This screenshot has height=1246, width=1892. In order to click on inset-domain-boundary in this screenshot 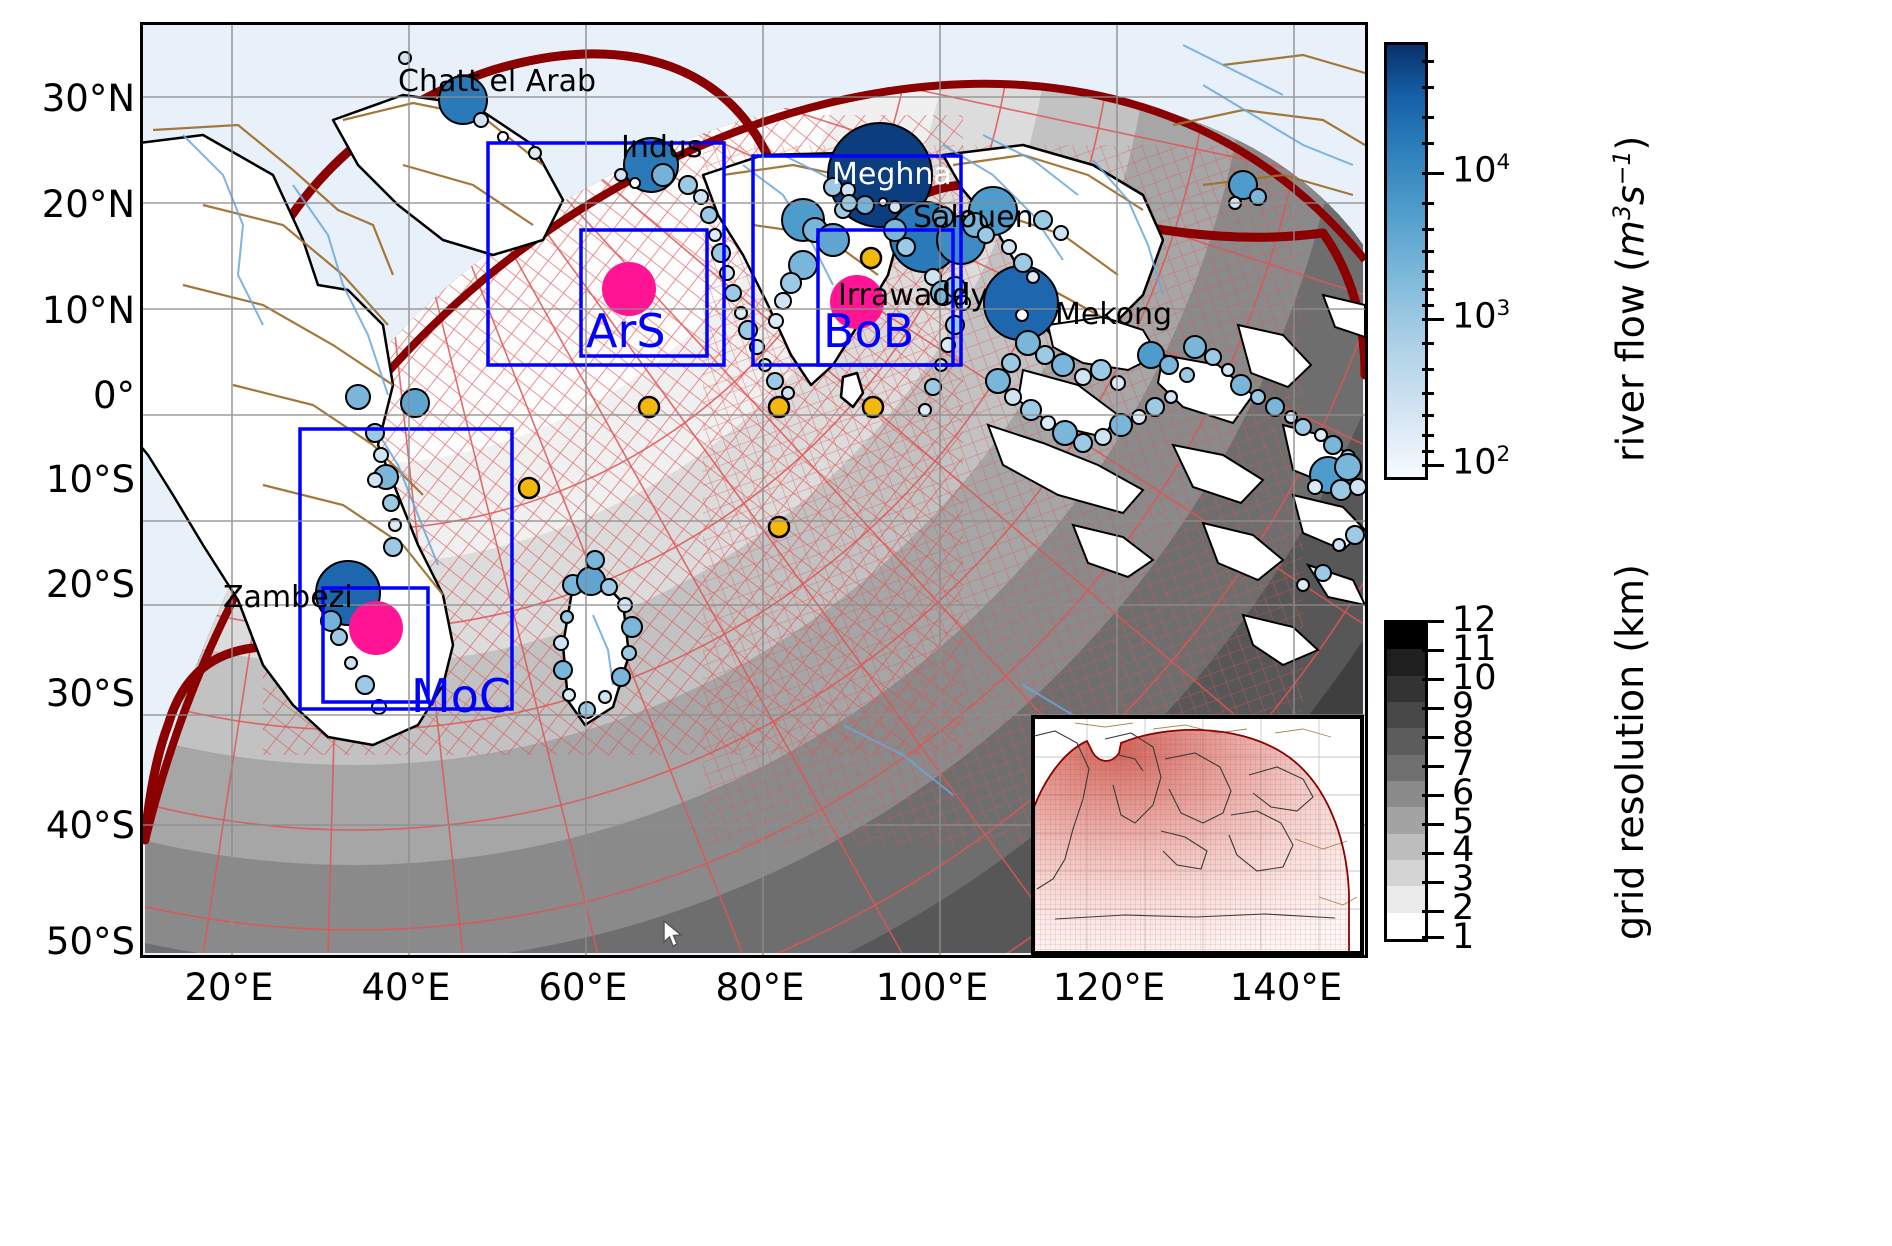, I will do `click(1192, 840)`.